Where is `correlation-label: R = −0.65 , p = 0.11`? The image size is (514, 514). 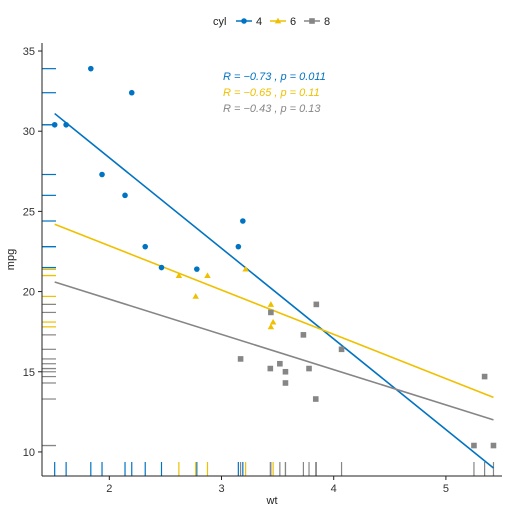 correlation-label: R = −0.65 , p = 0.11 is located at coordinates (271, 93).